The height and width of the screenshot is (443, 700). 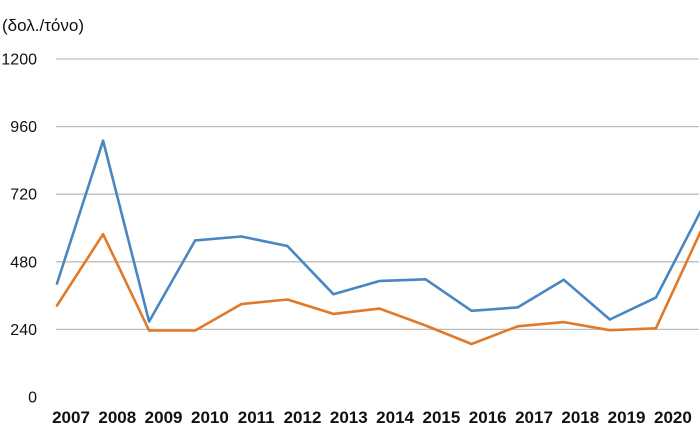 What do you see at coordinates (117, 417) in the screenshot?
I see `x-tick-label: 2008` at bounding box center [117, 417].